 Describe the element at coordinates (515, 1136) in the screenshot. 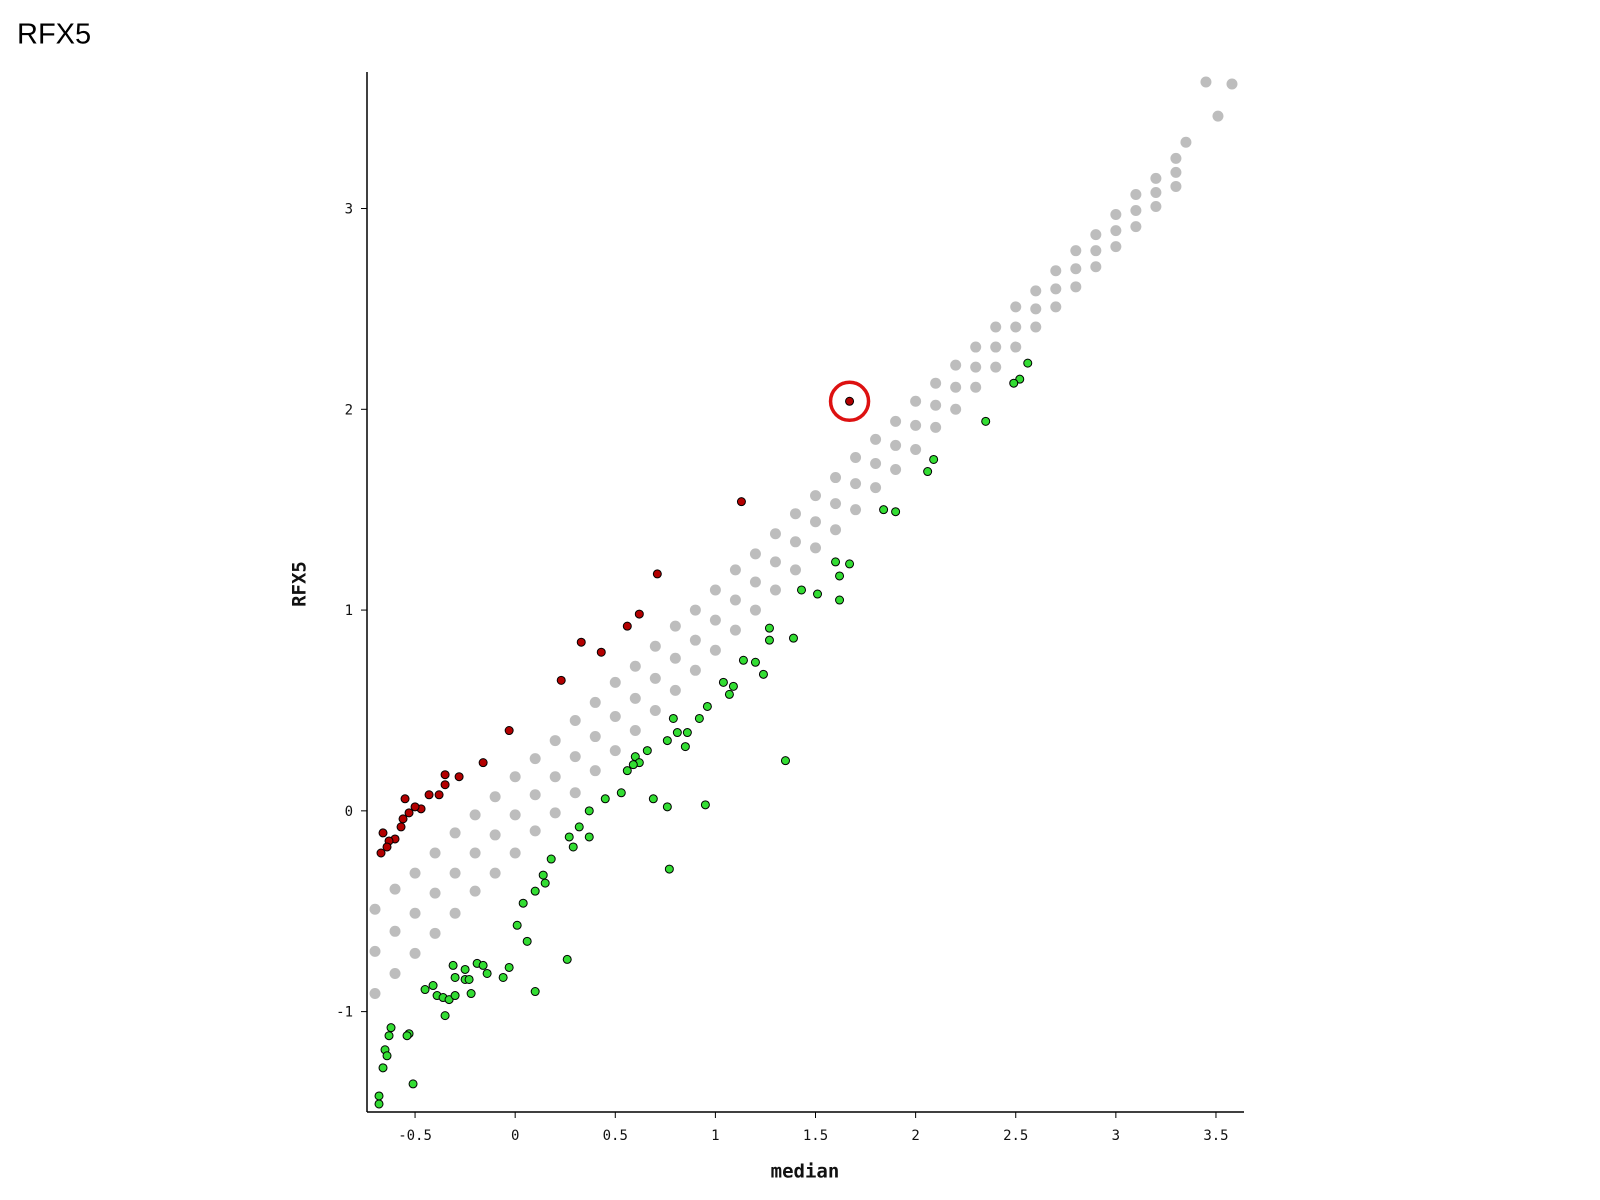

I see `x-tick-label: 0` at that location.